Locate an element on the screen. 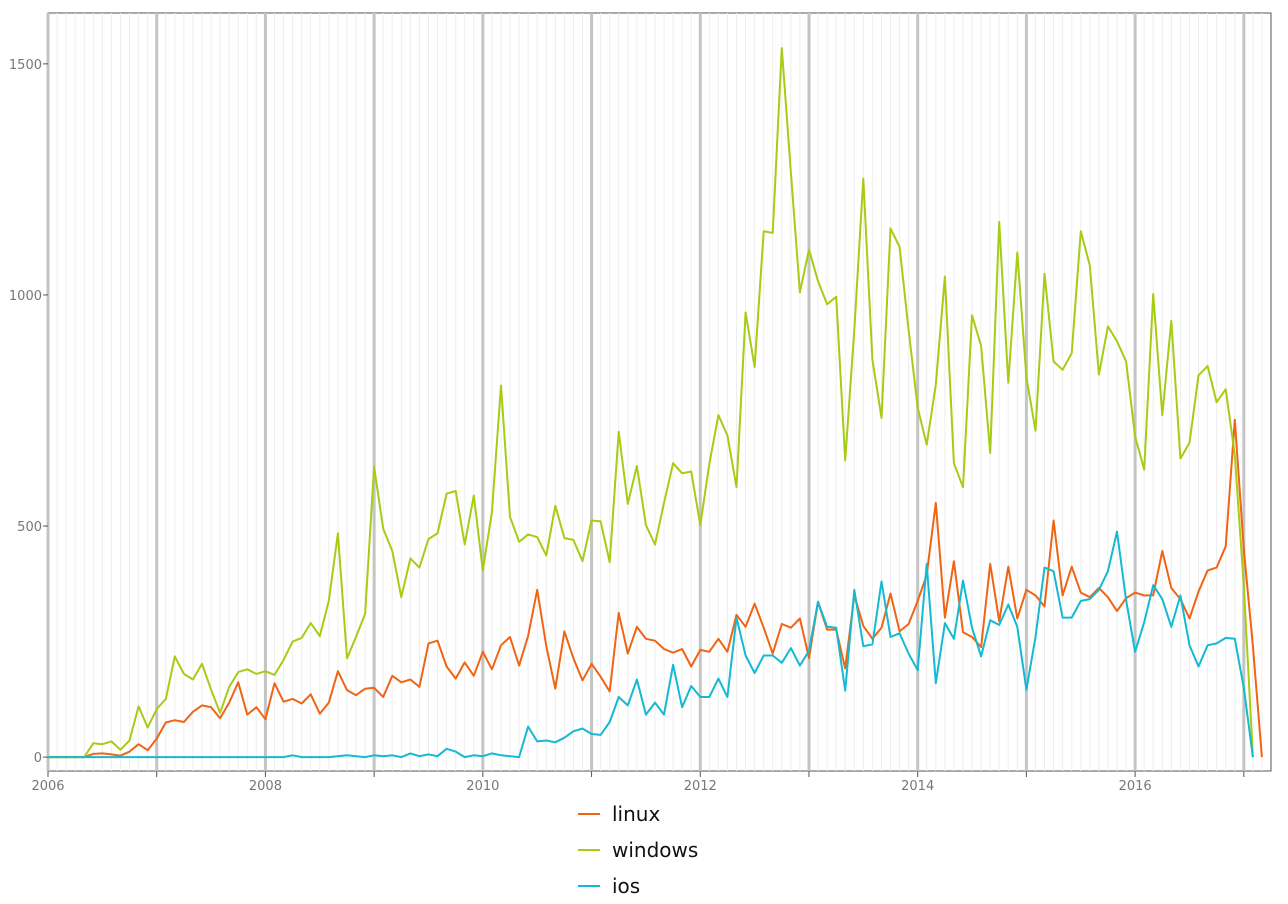  x-tick-label: 2012 is located at coordinates (700, 784).